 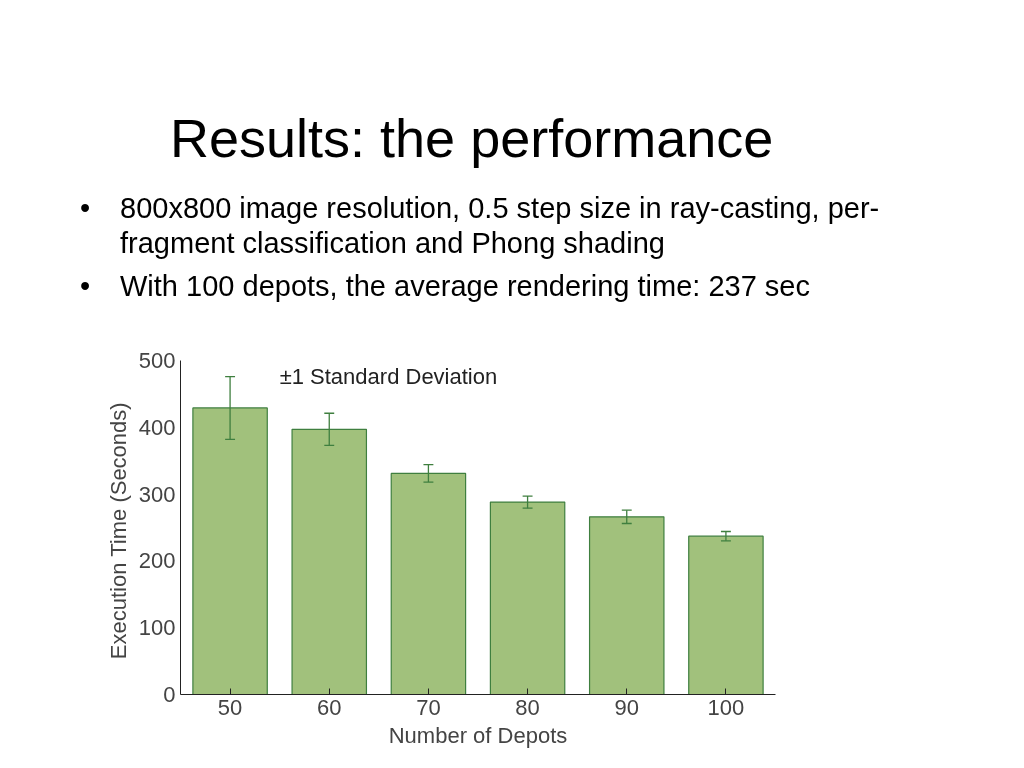 What do you see at coordinates (118, 531) in the screenshot?
I see `y-axis-title: Execution Time (Seconds)` at bounding box center [118, 531].